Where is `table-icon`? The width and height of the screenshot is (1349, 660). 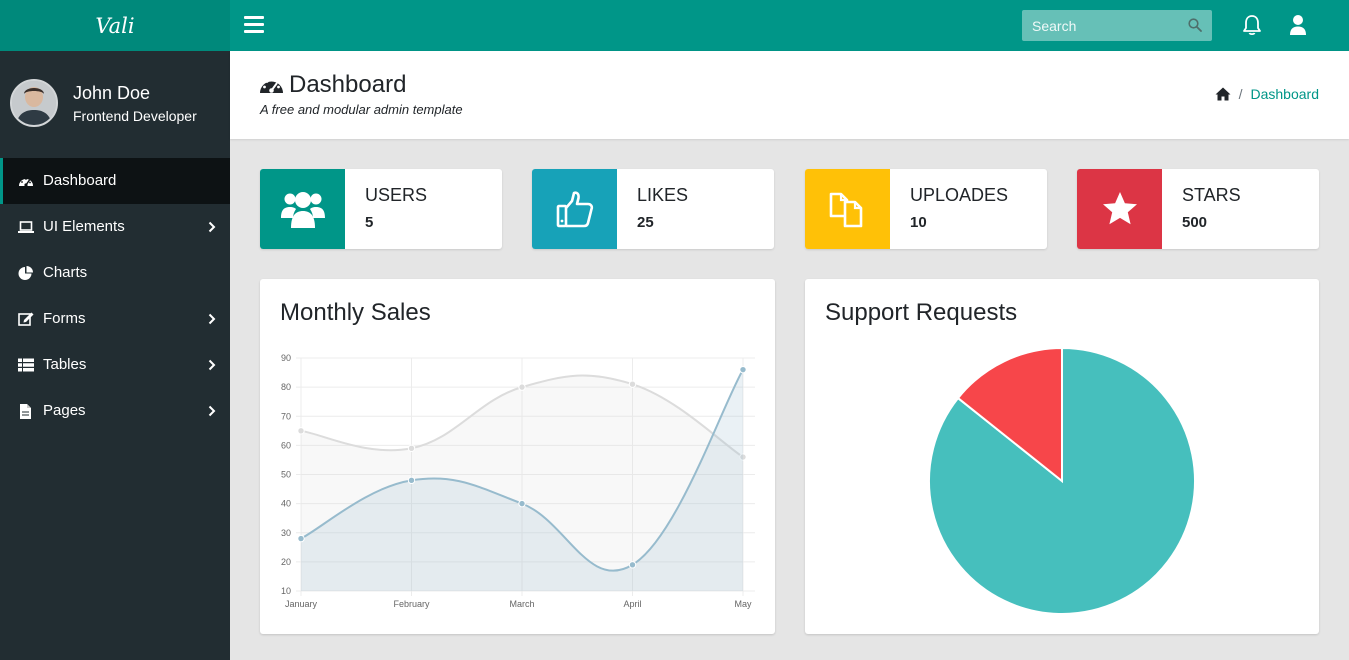 table-icon is located at coordinates (26, 365).